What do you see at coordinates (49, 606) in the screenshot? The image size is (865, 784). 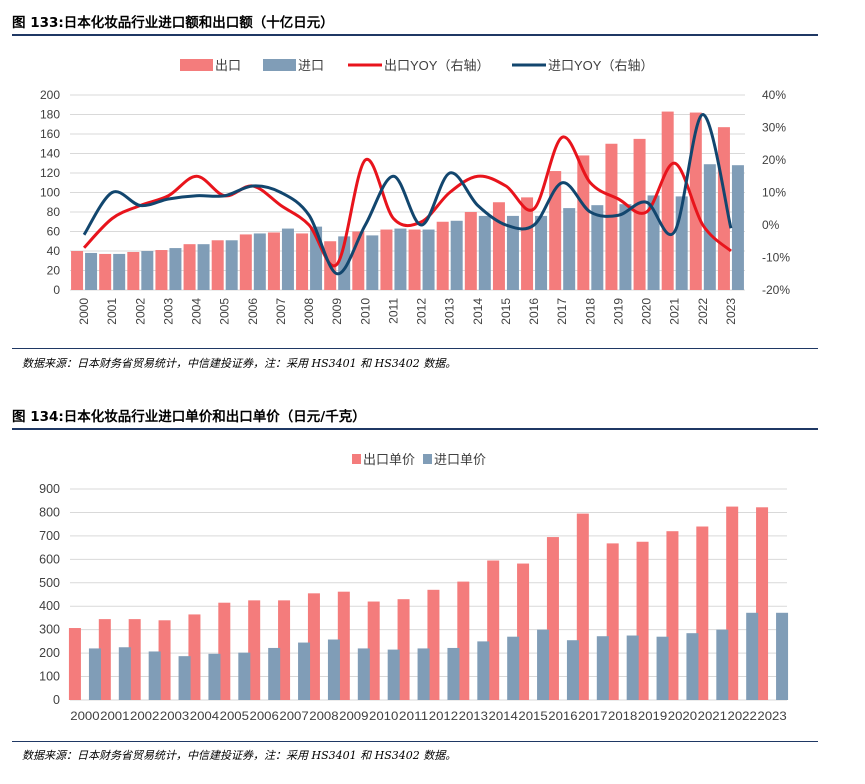 I see `y-tick-label: 400` at bounding box center [49, 606].